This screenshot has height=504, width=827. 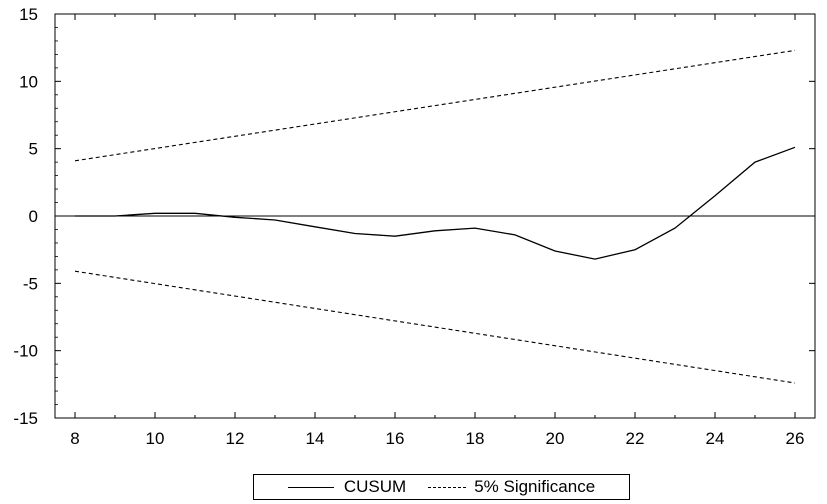 What do you see at coordinates (375, 486) in the screenshot?
I see `legend-label-cusum: CUSUM` at bounding box center [375, 486].